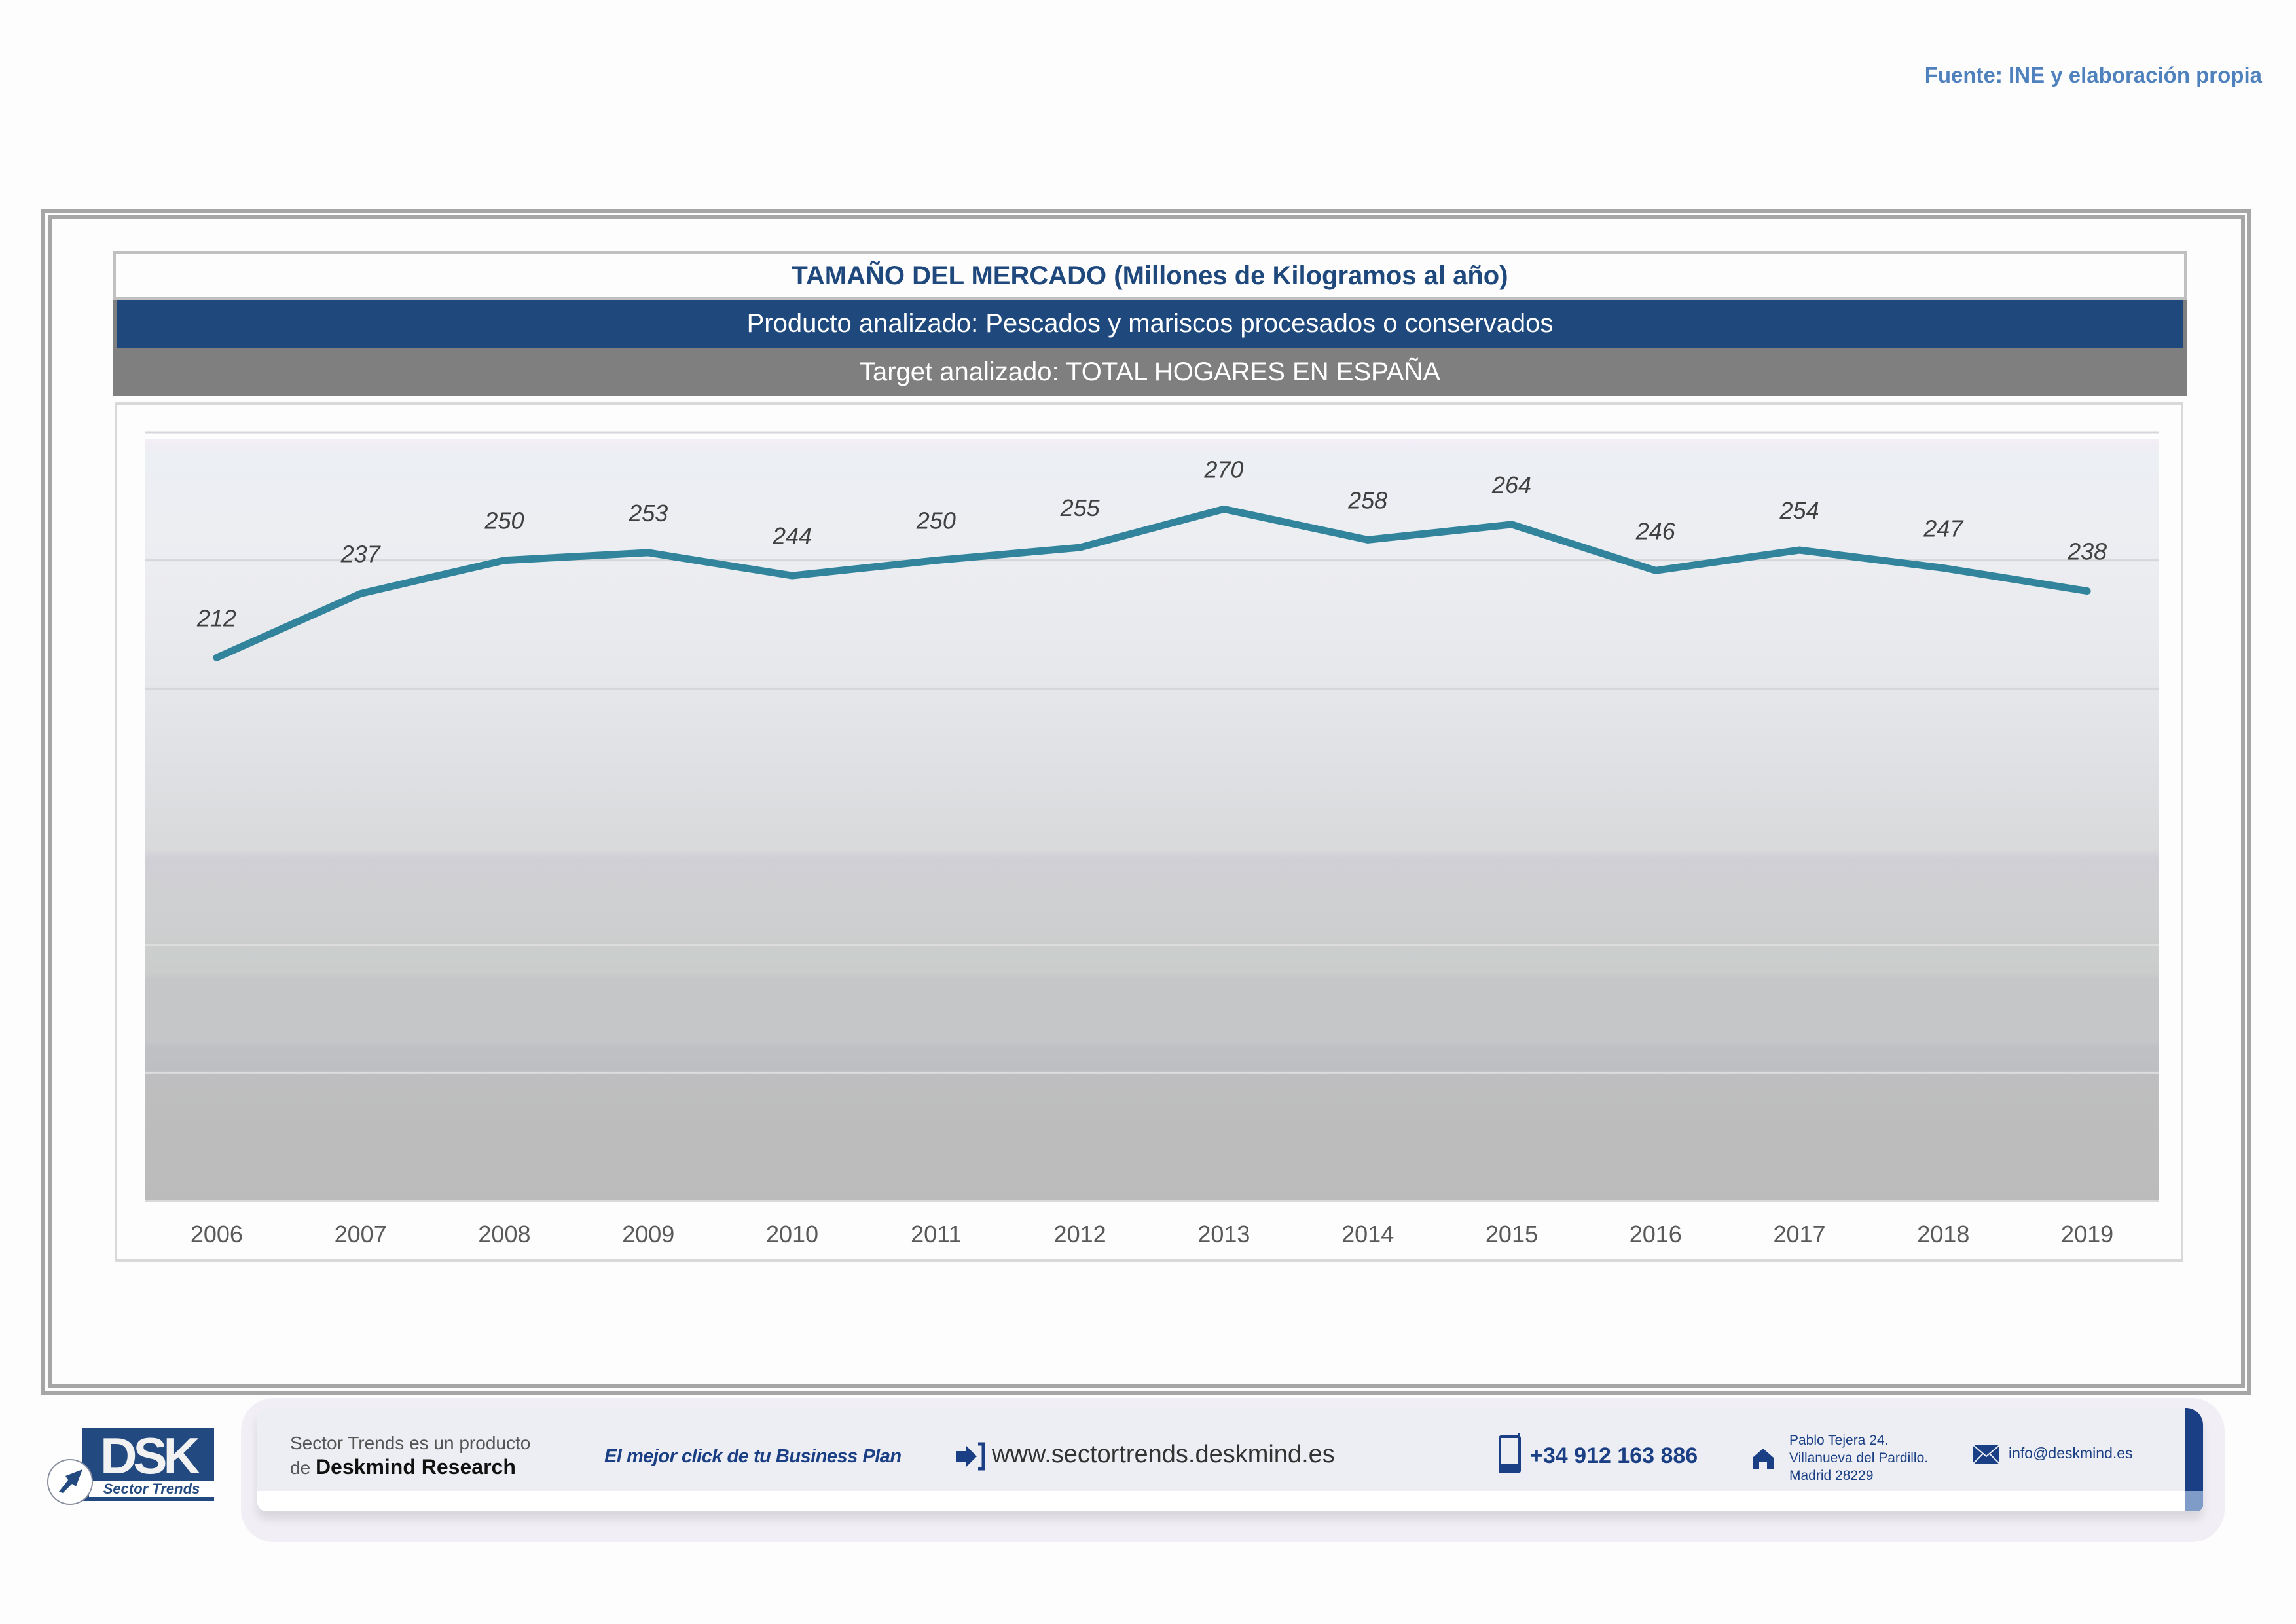 The height and width of the screenshot is (1624, 2296). I want to click on x-tick-label: 2014, so click(1367, 1234).